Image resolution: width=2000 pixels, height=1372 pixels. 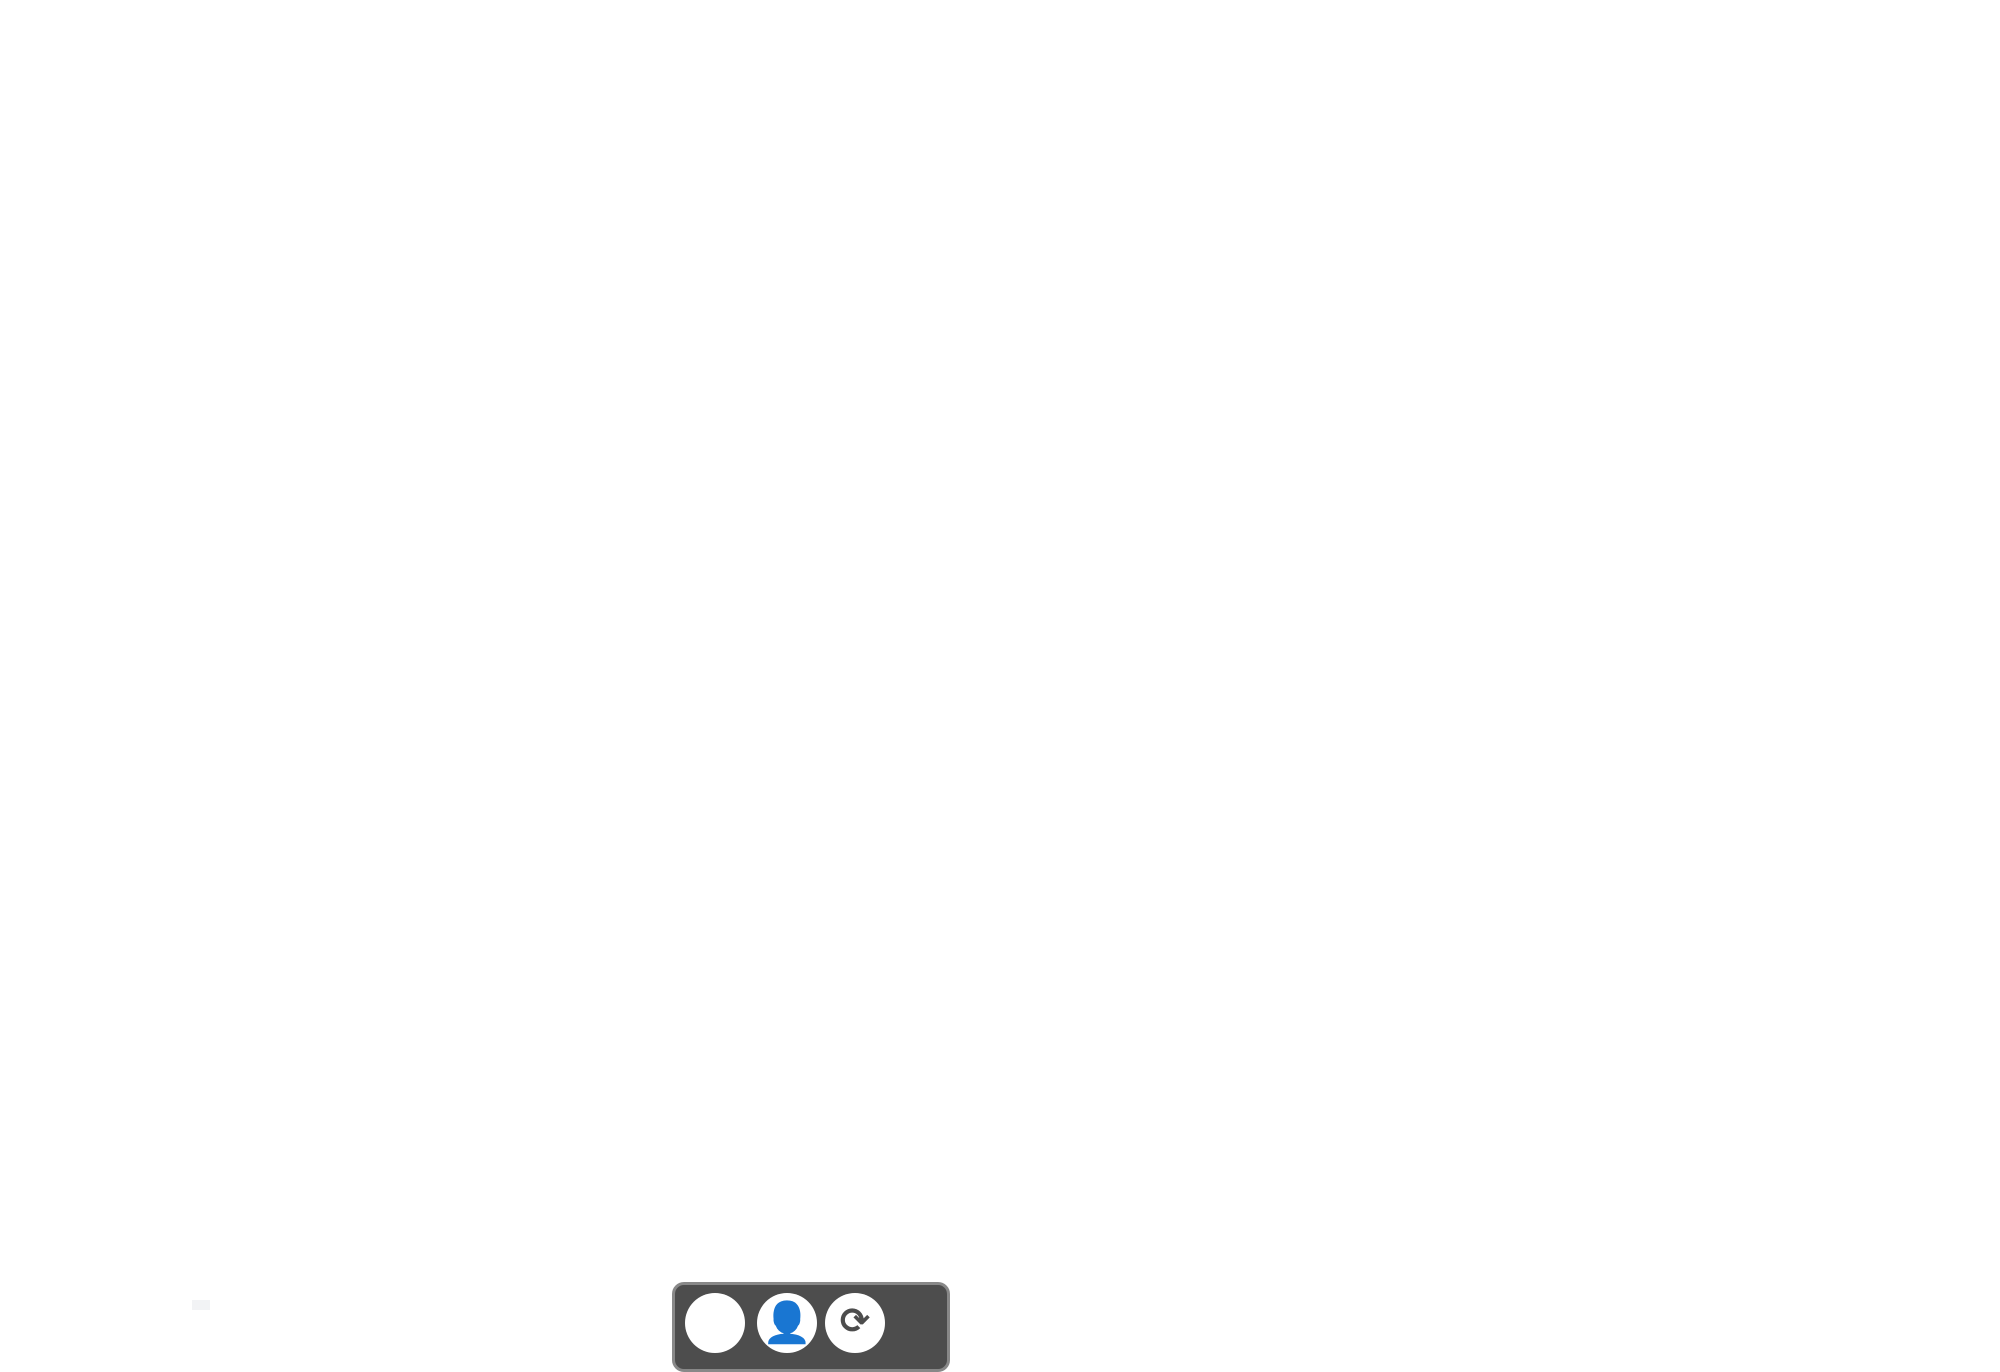 I want to click on reference-height-note, so click(x=201, y=1305).